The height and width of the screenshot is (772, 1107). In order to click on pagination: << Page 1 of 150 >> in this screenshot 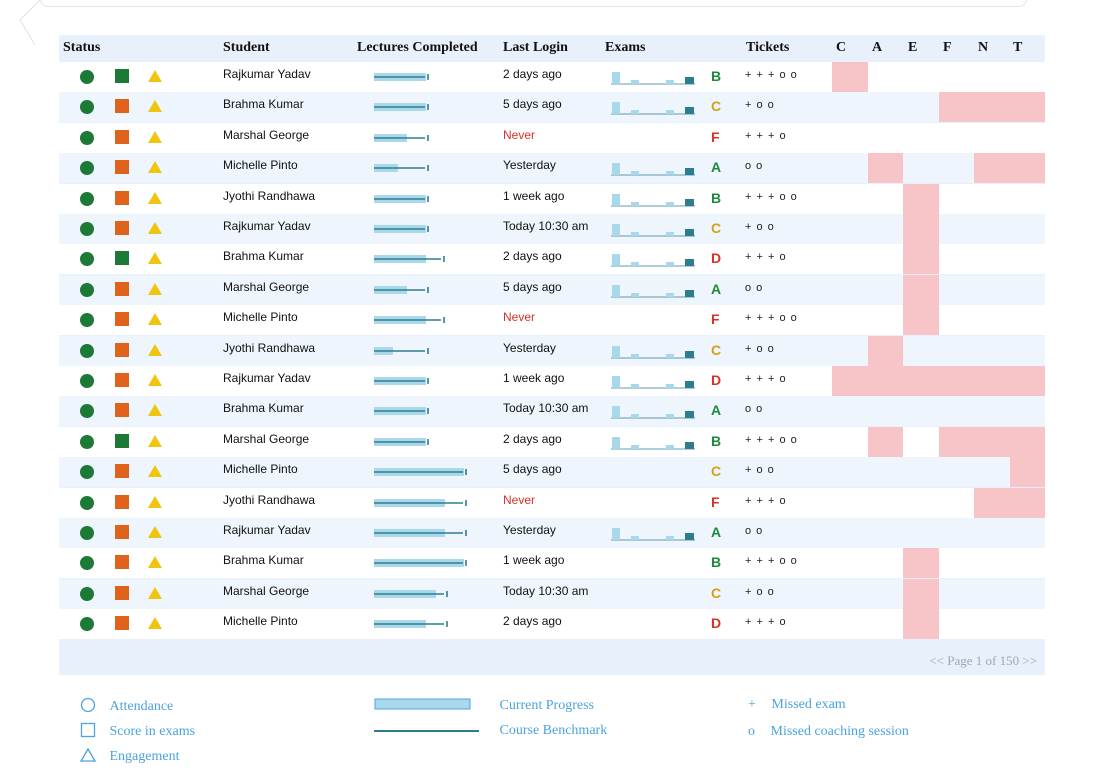, I will do `click(983, 660)`.